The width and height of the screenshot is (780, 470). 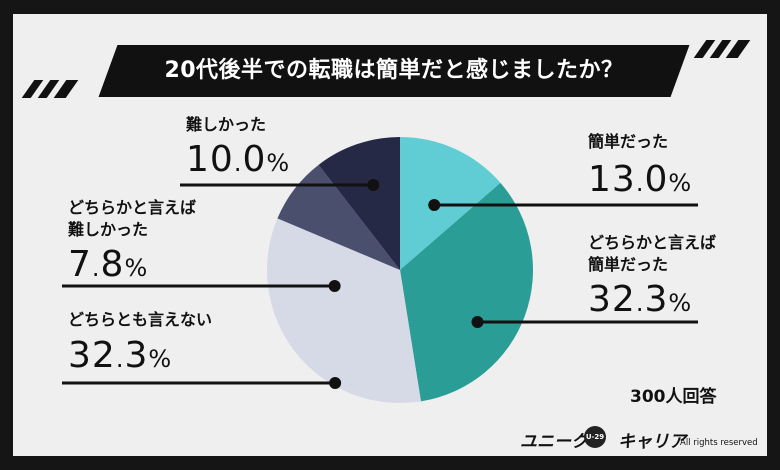 What do you see at coordinates (554, 442) in the screenshot?
I see `brand-name-left: ユニーク` at bounding box center [554, 442].